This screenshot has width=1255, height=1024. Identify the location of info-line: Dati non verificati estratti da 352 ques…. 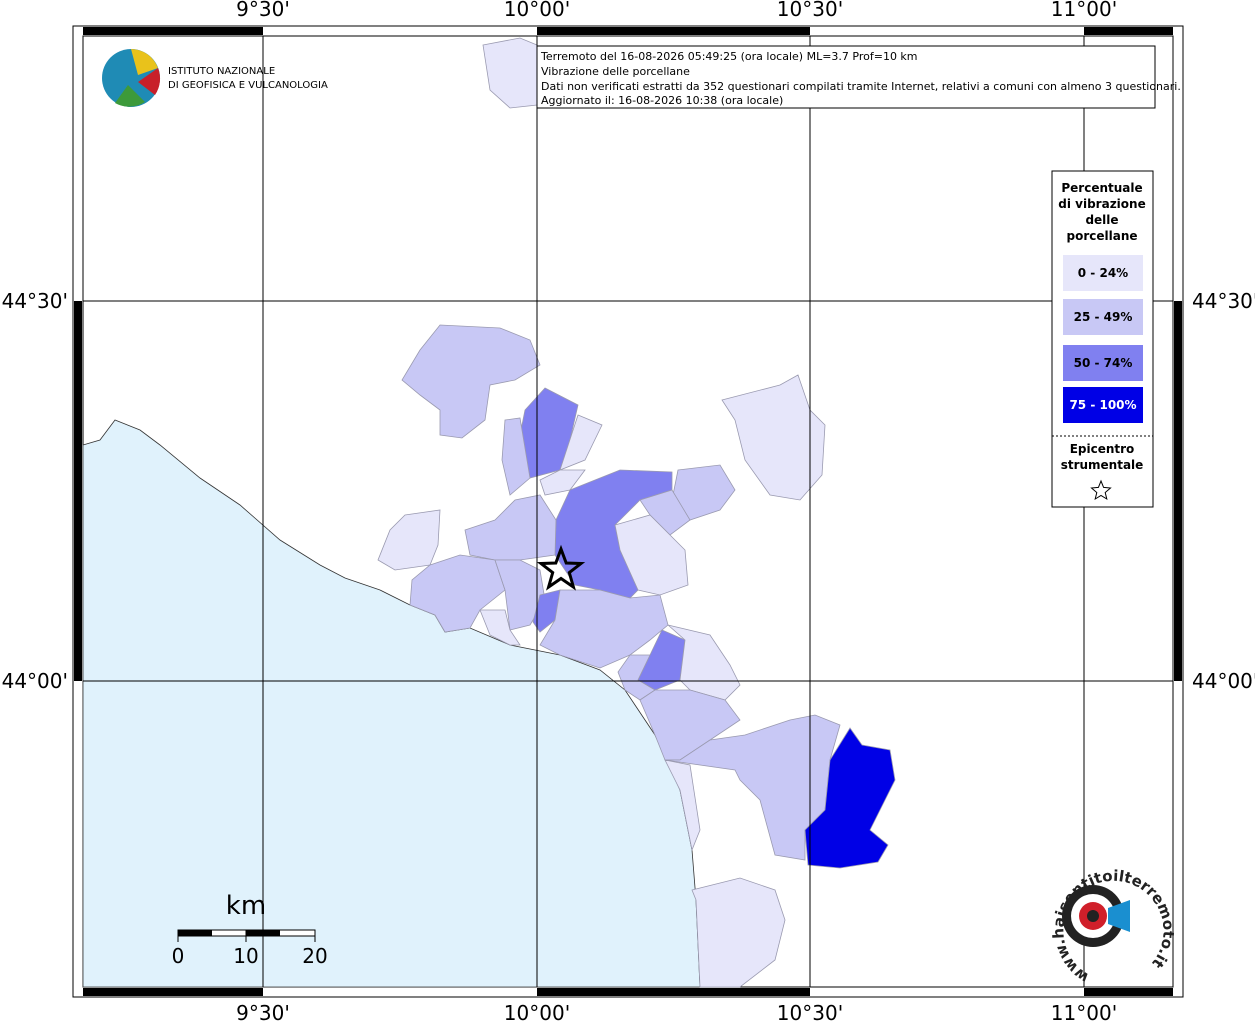
(861, 86).